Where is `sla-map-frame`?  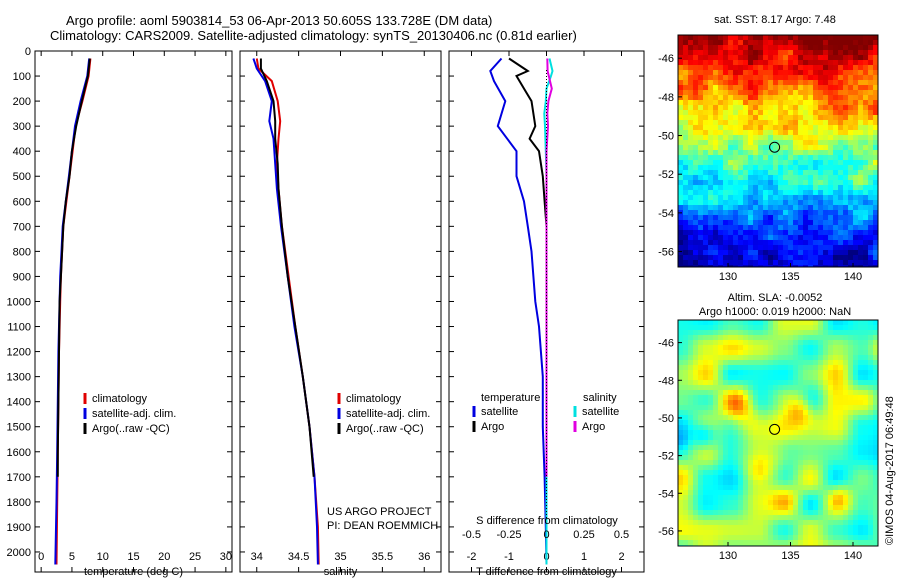 sla-map-frame is located at coordinates (778, 433).